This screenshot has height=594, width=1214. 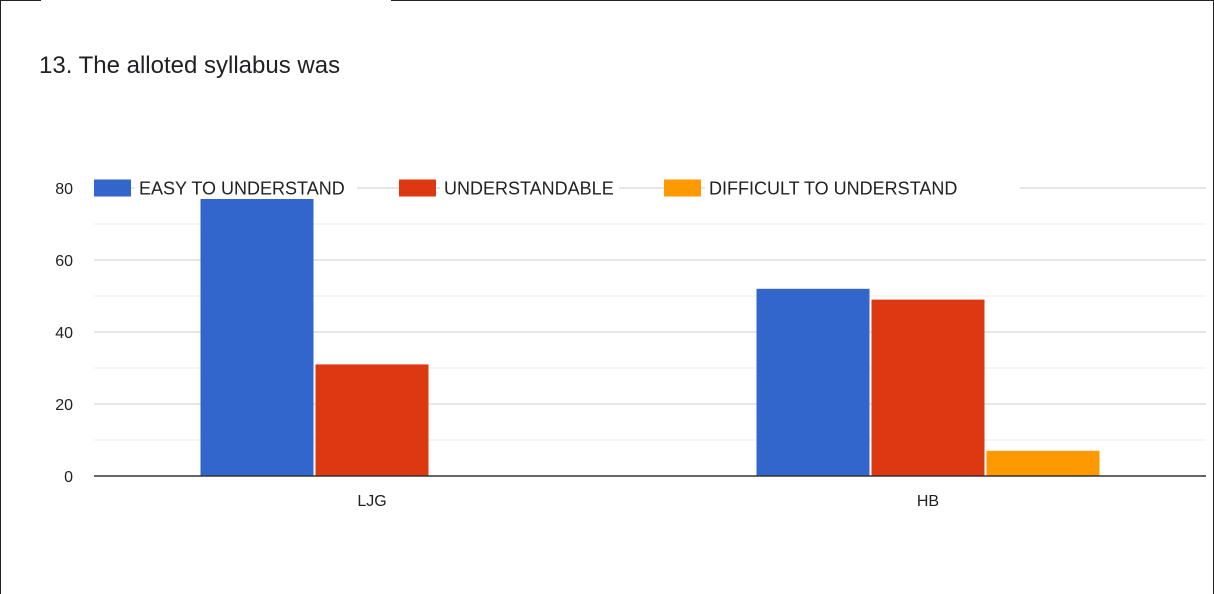 What do you see at coordinates (928, 501) in the screenshot?
I see `x-tick-label: HB` at bounding box center [928, 501].